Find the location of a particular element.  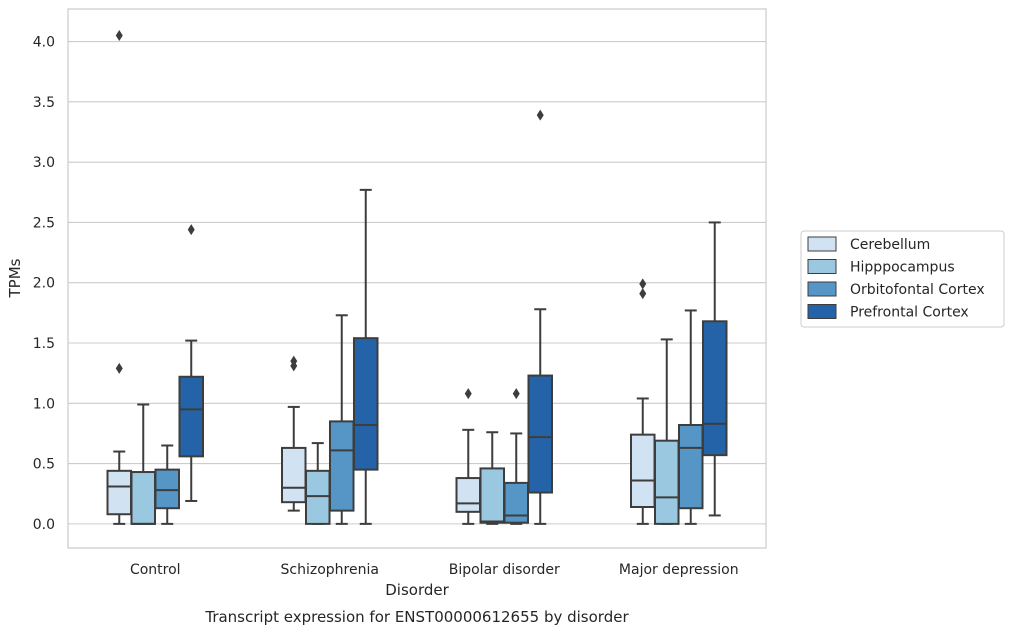

y-tick-label: 1.5 is located at coordinates (44, 344).